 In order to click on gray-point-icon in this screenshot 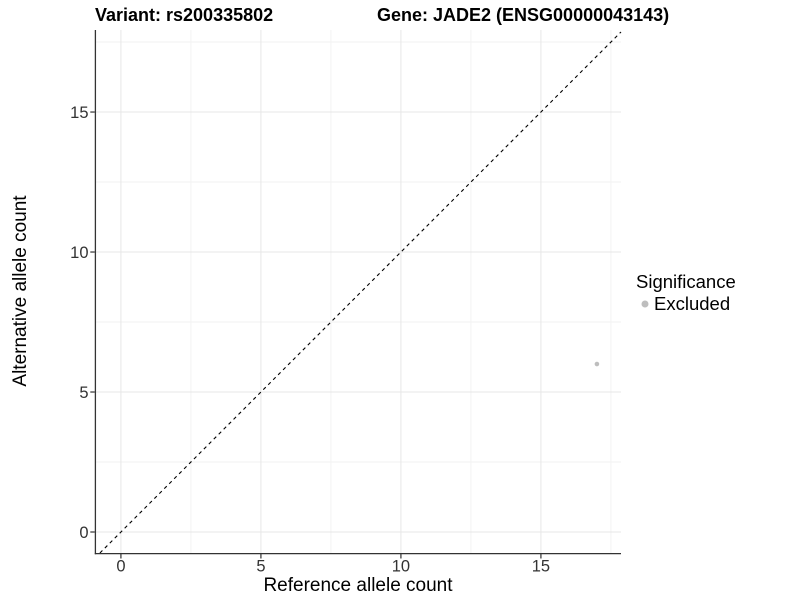, I will do `click(644, 303)`.